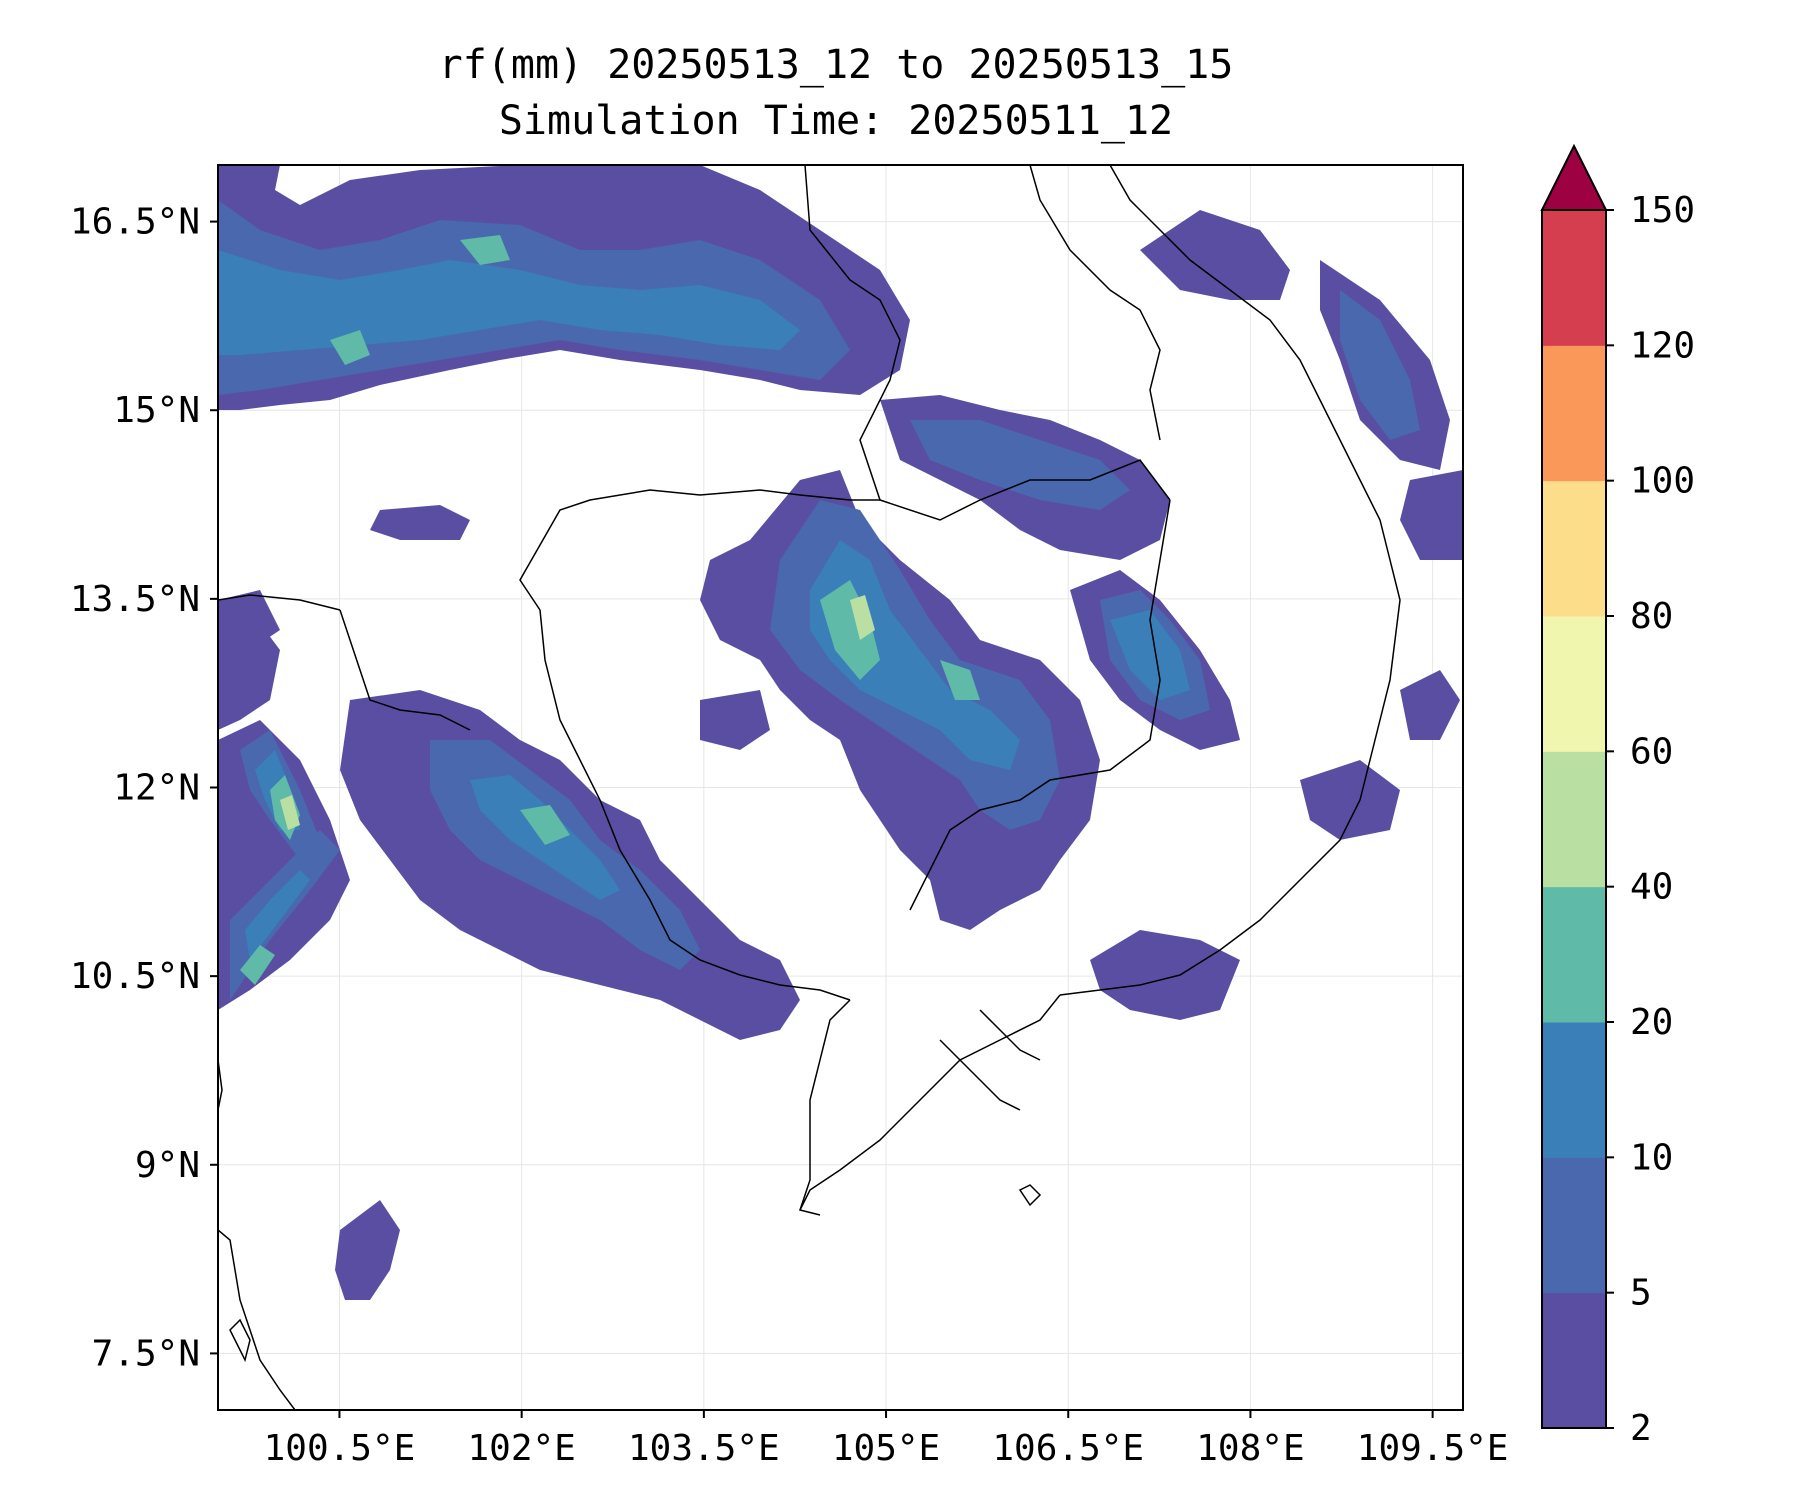  I want to click on colorbar-tick-label: 120, so click(1662, 345).